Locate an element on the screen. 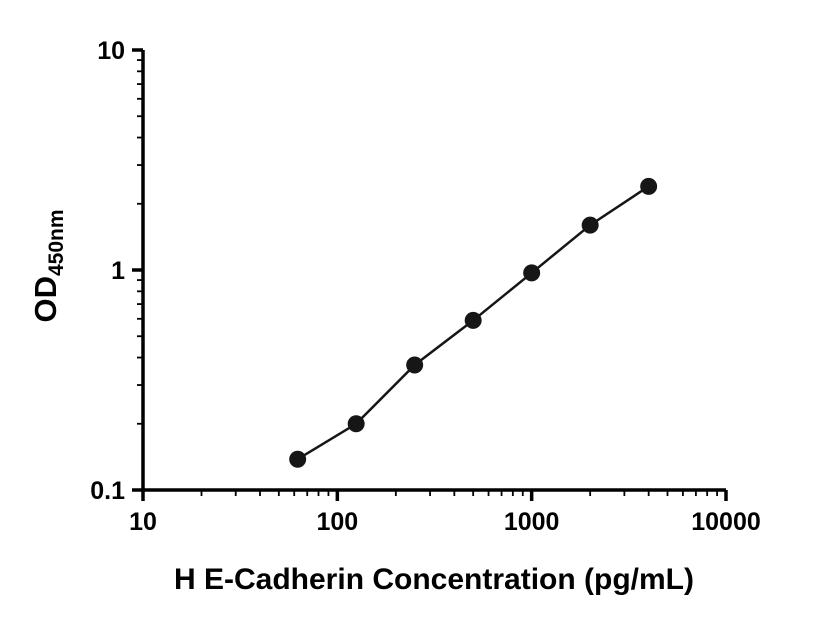  y-axis-title-main: OD is located at coordinates (45, 299).